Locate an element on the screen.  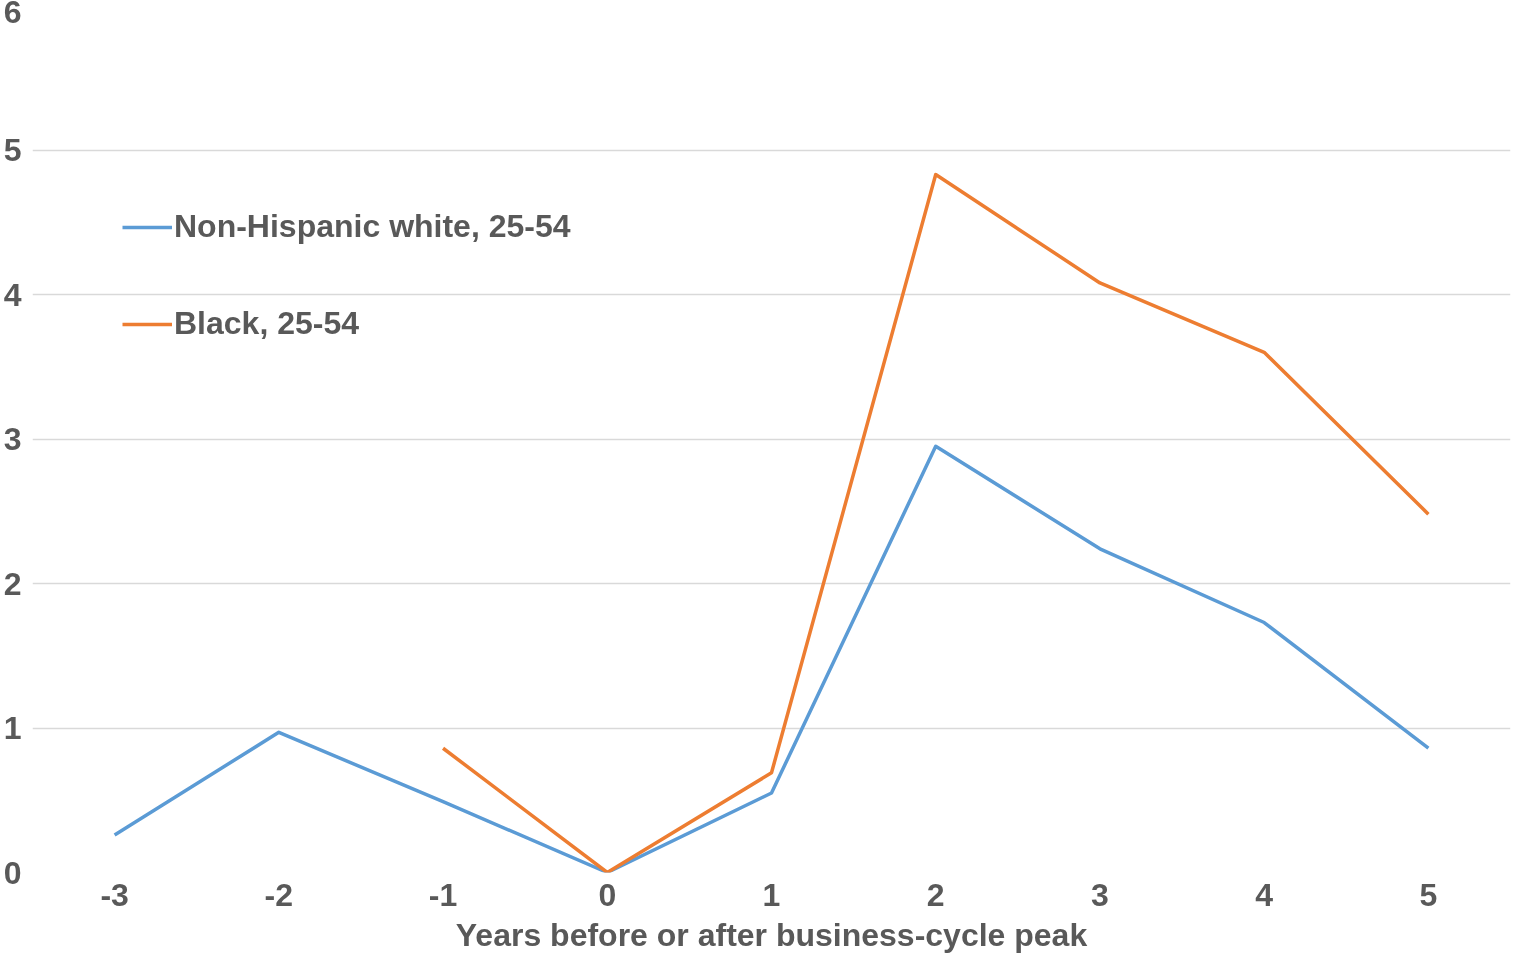
x-tick-label: 5 is located at coordinates (1428, 894).